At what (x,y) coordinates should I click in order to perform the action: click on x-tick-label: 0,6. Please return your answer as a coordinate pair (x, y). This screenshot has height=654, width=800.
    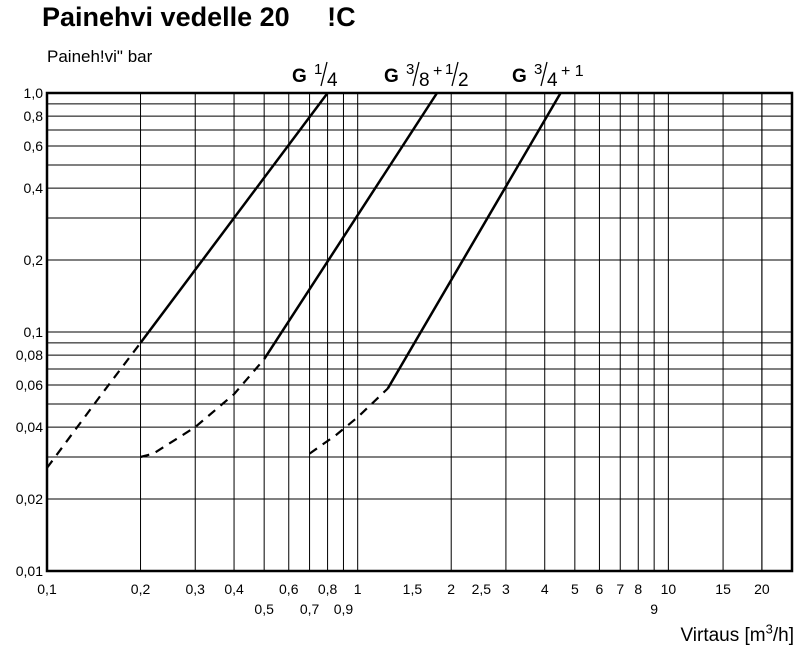
    Looking at the image, I should click on (289, 589).